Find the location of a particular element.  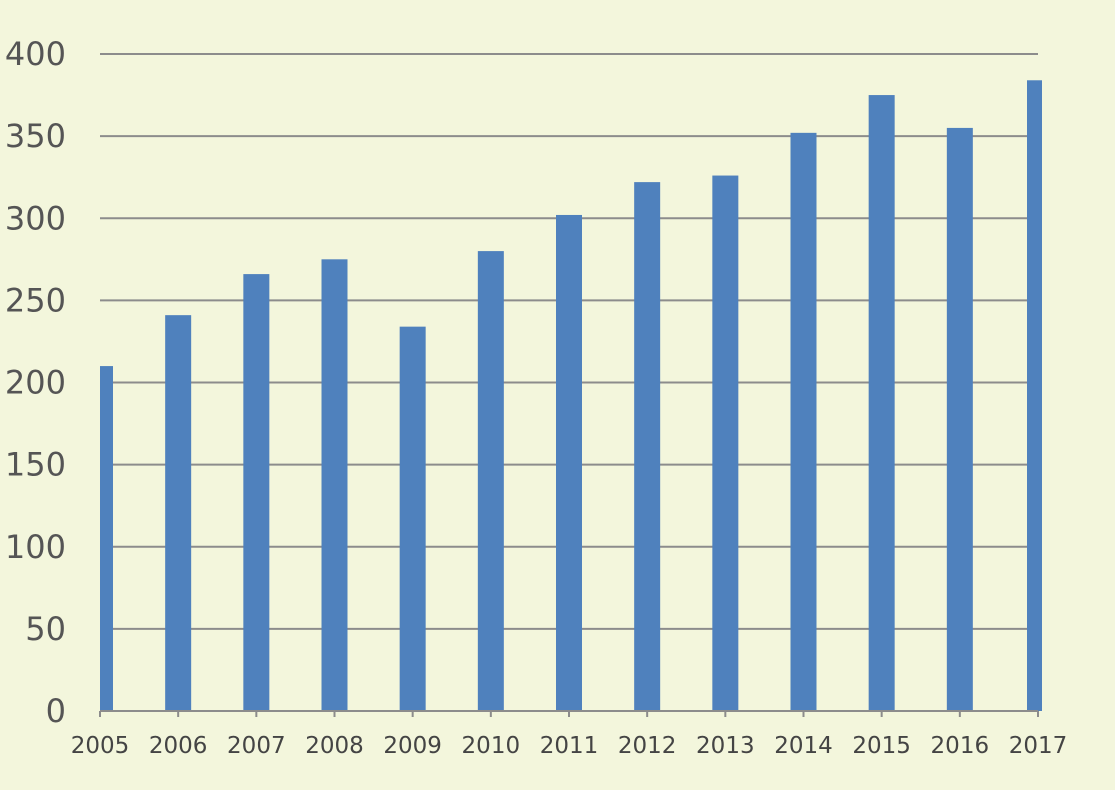

bar-2007 is located at coordinates (256, 492).